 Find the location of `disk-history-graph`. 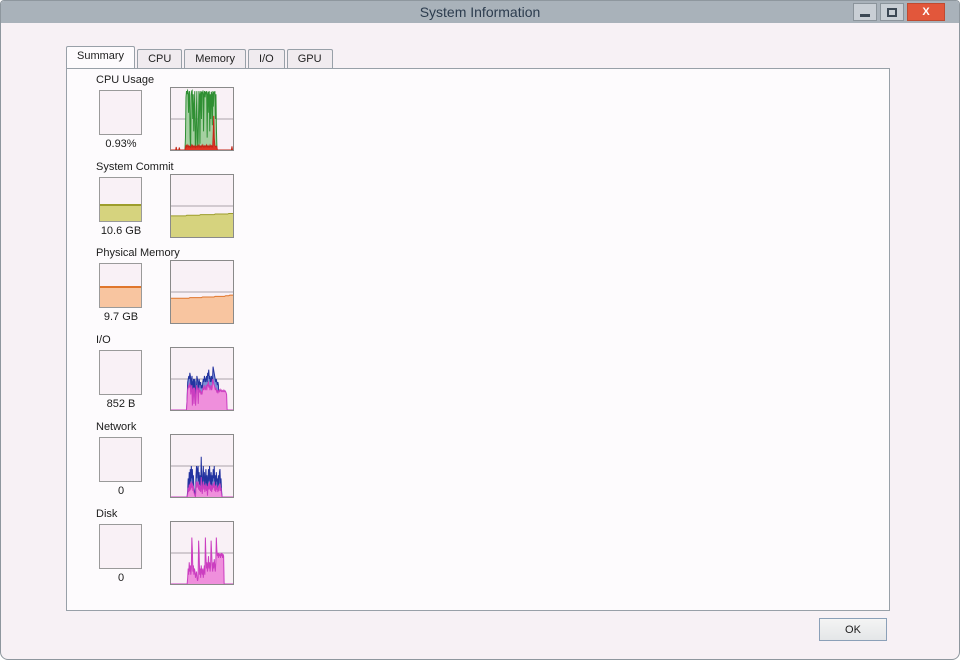

disk-history-graph is located at coordinates (202, 553).